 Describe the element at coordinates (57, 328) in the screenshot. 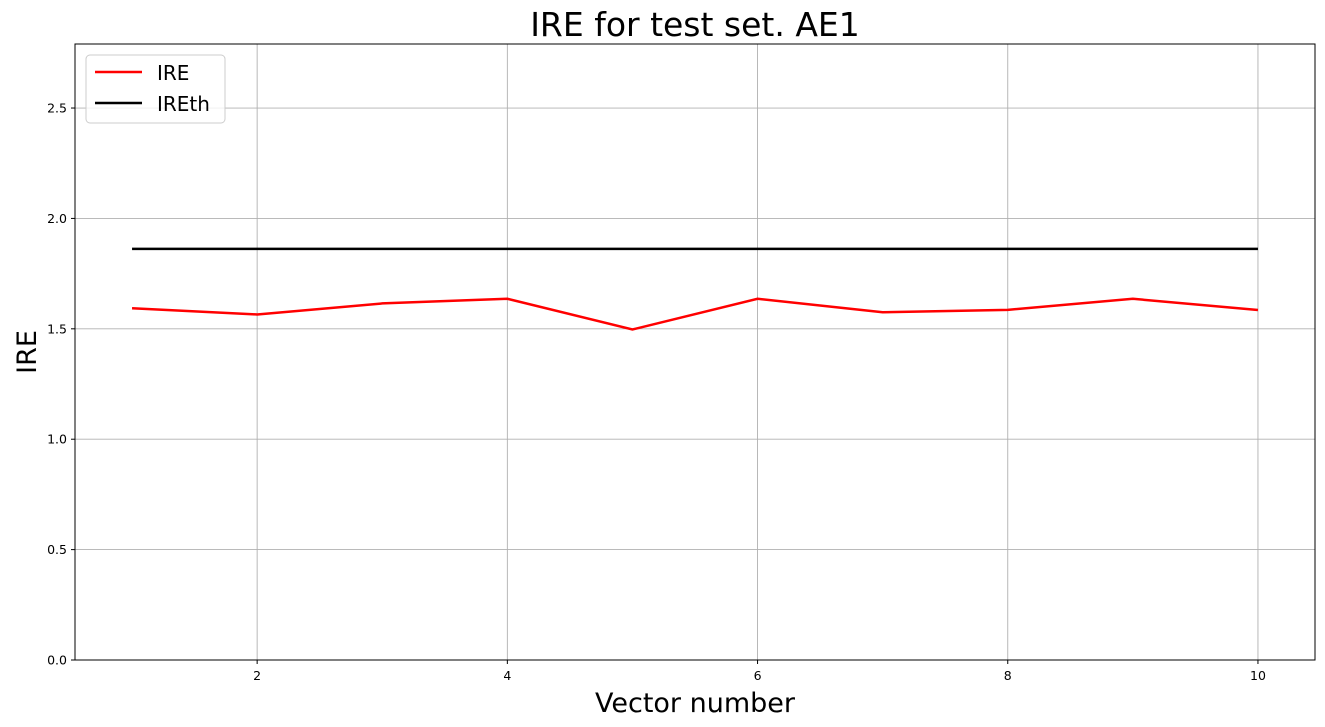

I see `y-tick-label: 1.5` at that location.